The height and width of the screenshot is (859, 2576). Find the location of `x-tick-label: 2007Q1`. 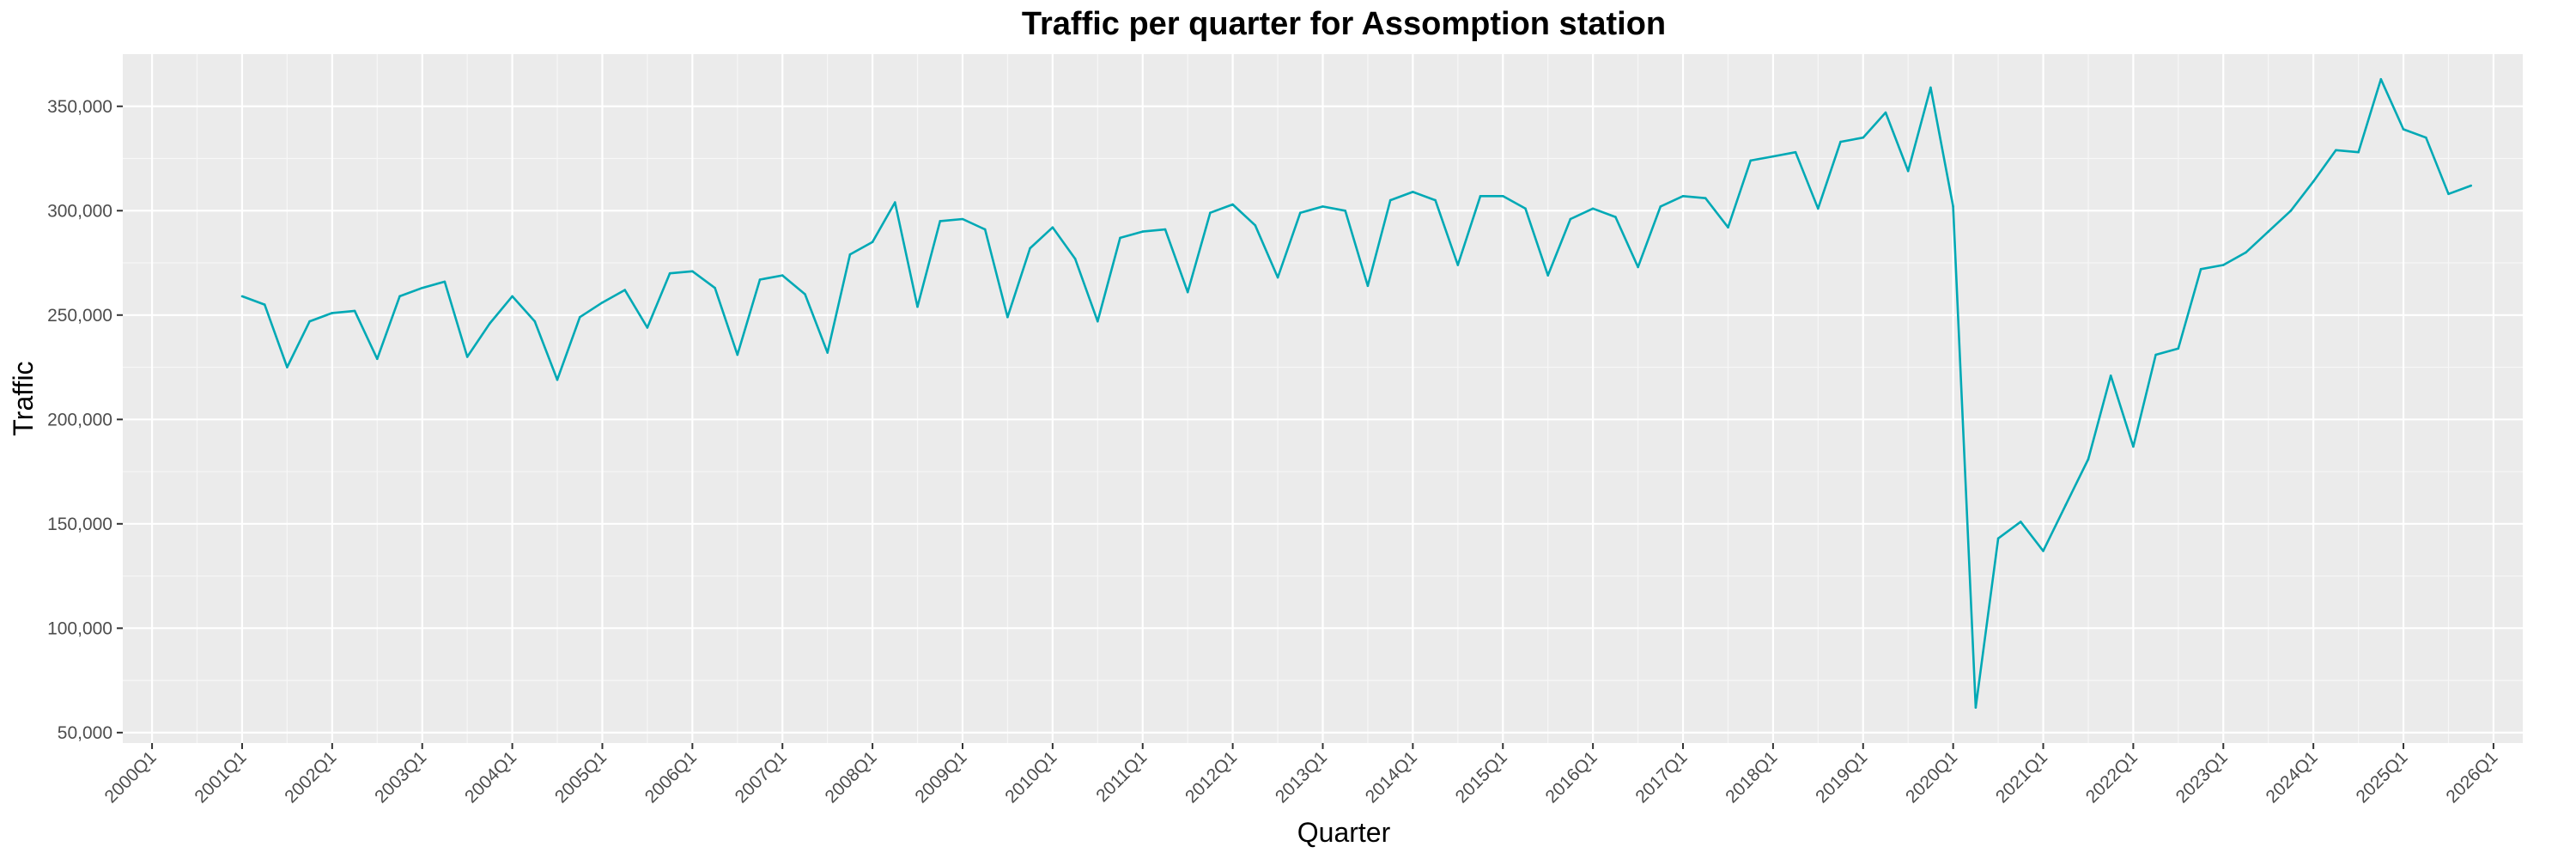

x-tick-label: 2007Q1 is located at coordinates (761, 777).